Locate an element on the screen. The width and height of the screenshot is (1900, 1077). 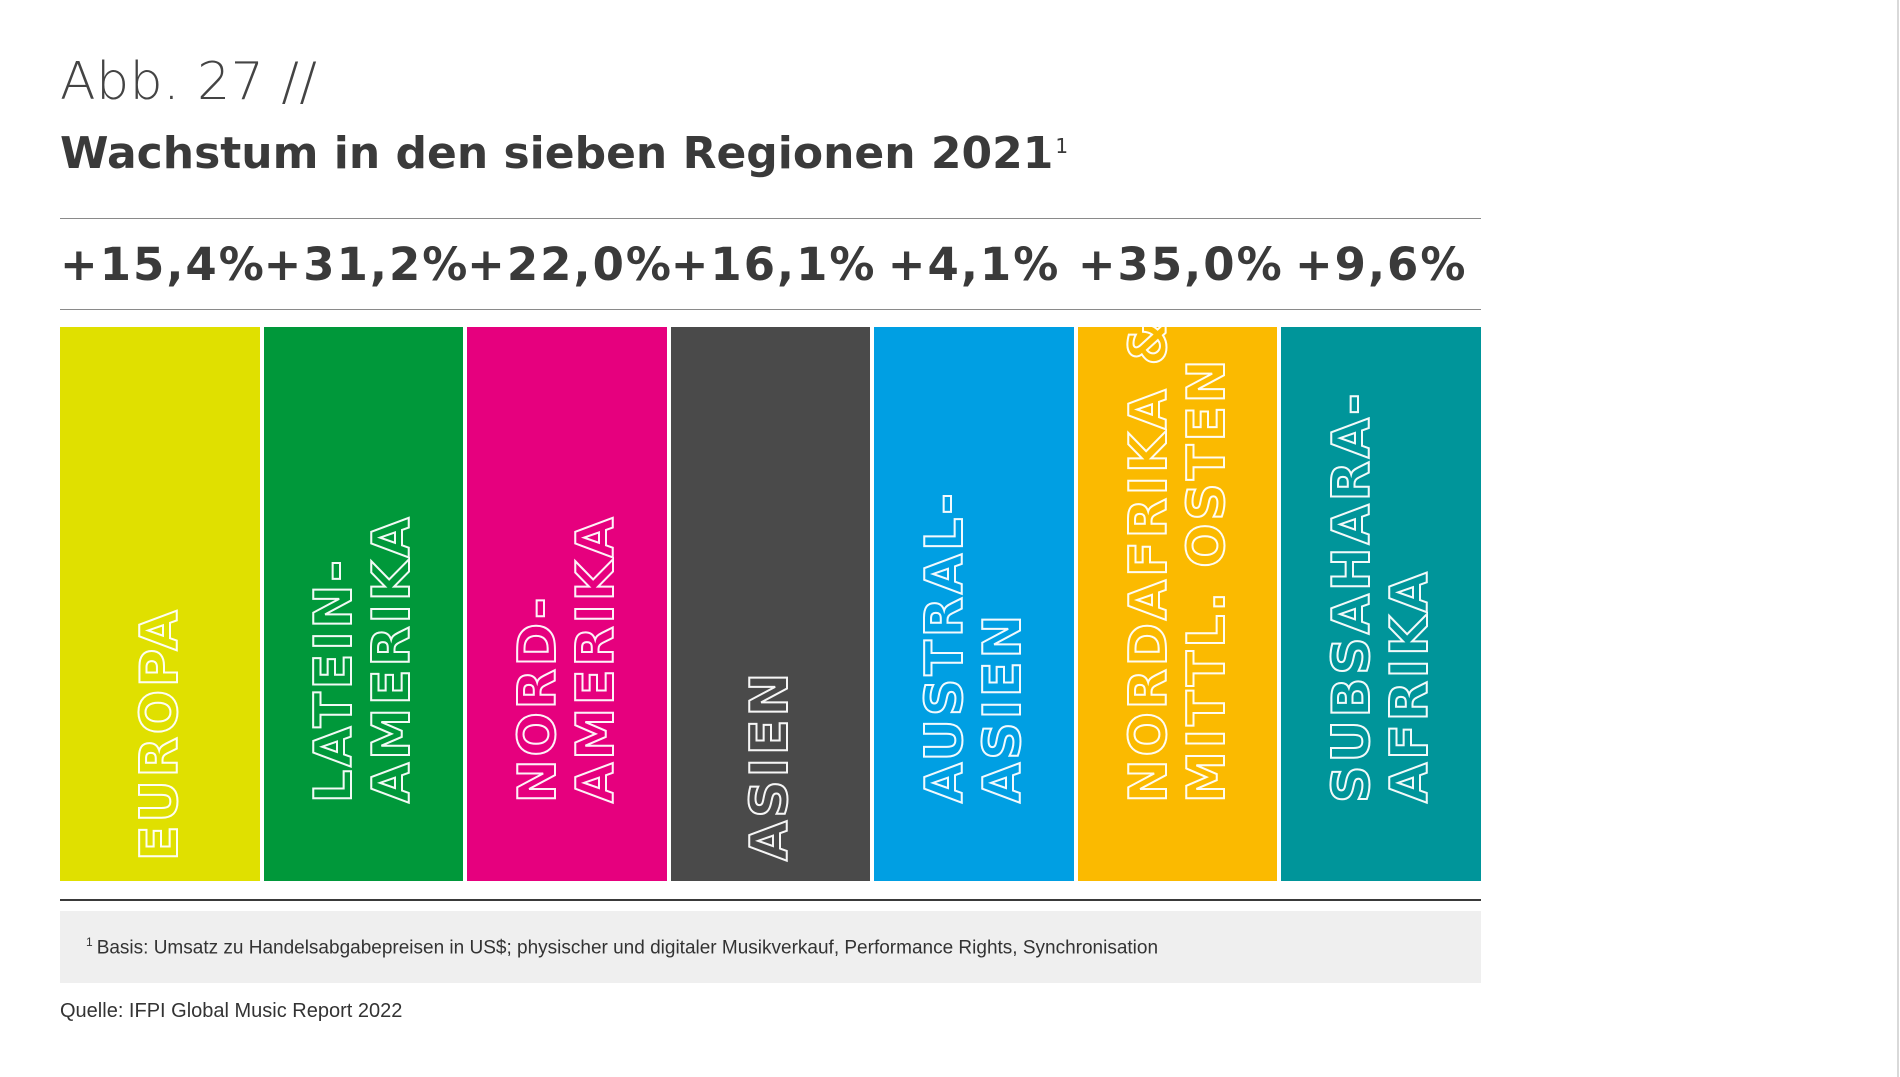
value-label: +35,0% is located at coordinates (1180, 264).